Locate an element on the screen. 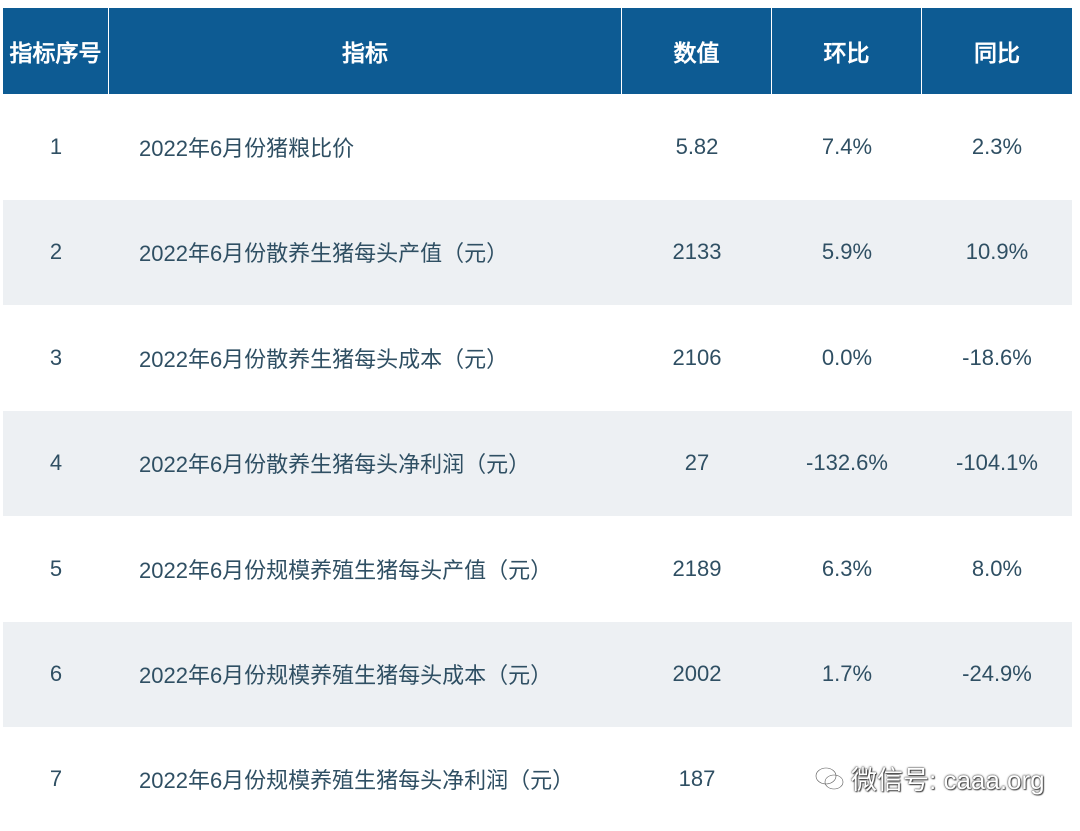 This screenshot has width=1080, height=831. row-indicator: 2022年6月份规模养殖生猪每头产值（元） is located at coordinates (346, 570).